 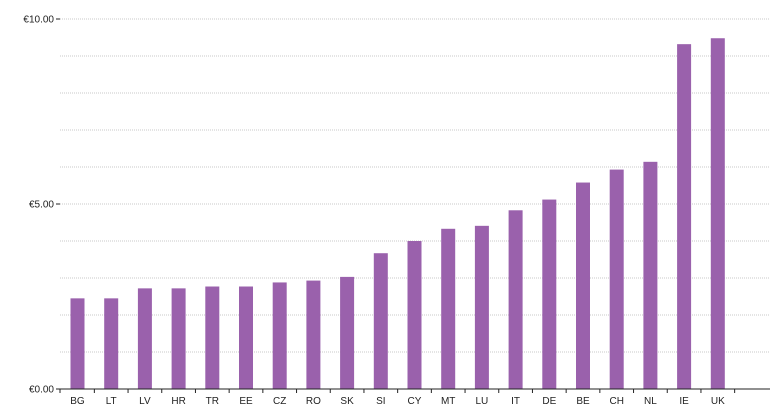 What do you see at coordinates (549, 401) in the screenshot?
I see `x-tick-label-de: DE` at bounding box center [549, 401].